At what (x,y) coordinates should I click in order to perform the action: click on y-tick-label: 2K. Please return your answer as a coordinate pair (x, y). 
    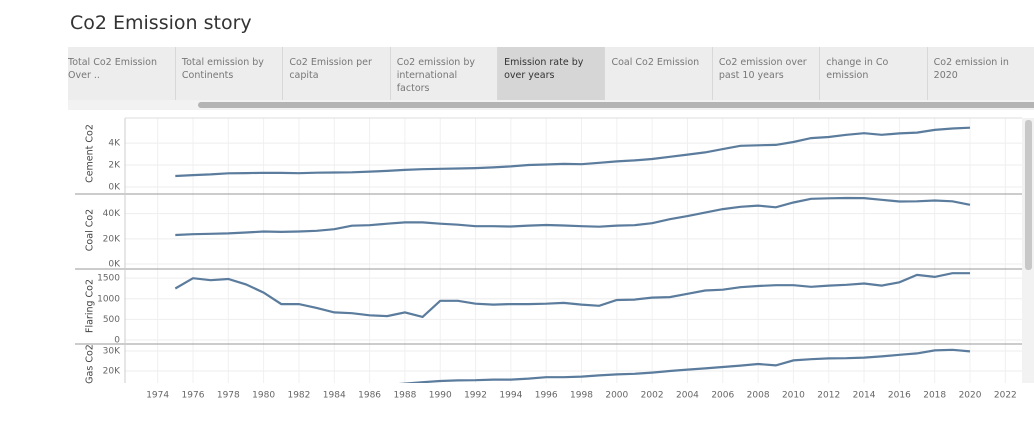
    Looking at the image, I should click on (114, 166).